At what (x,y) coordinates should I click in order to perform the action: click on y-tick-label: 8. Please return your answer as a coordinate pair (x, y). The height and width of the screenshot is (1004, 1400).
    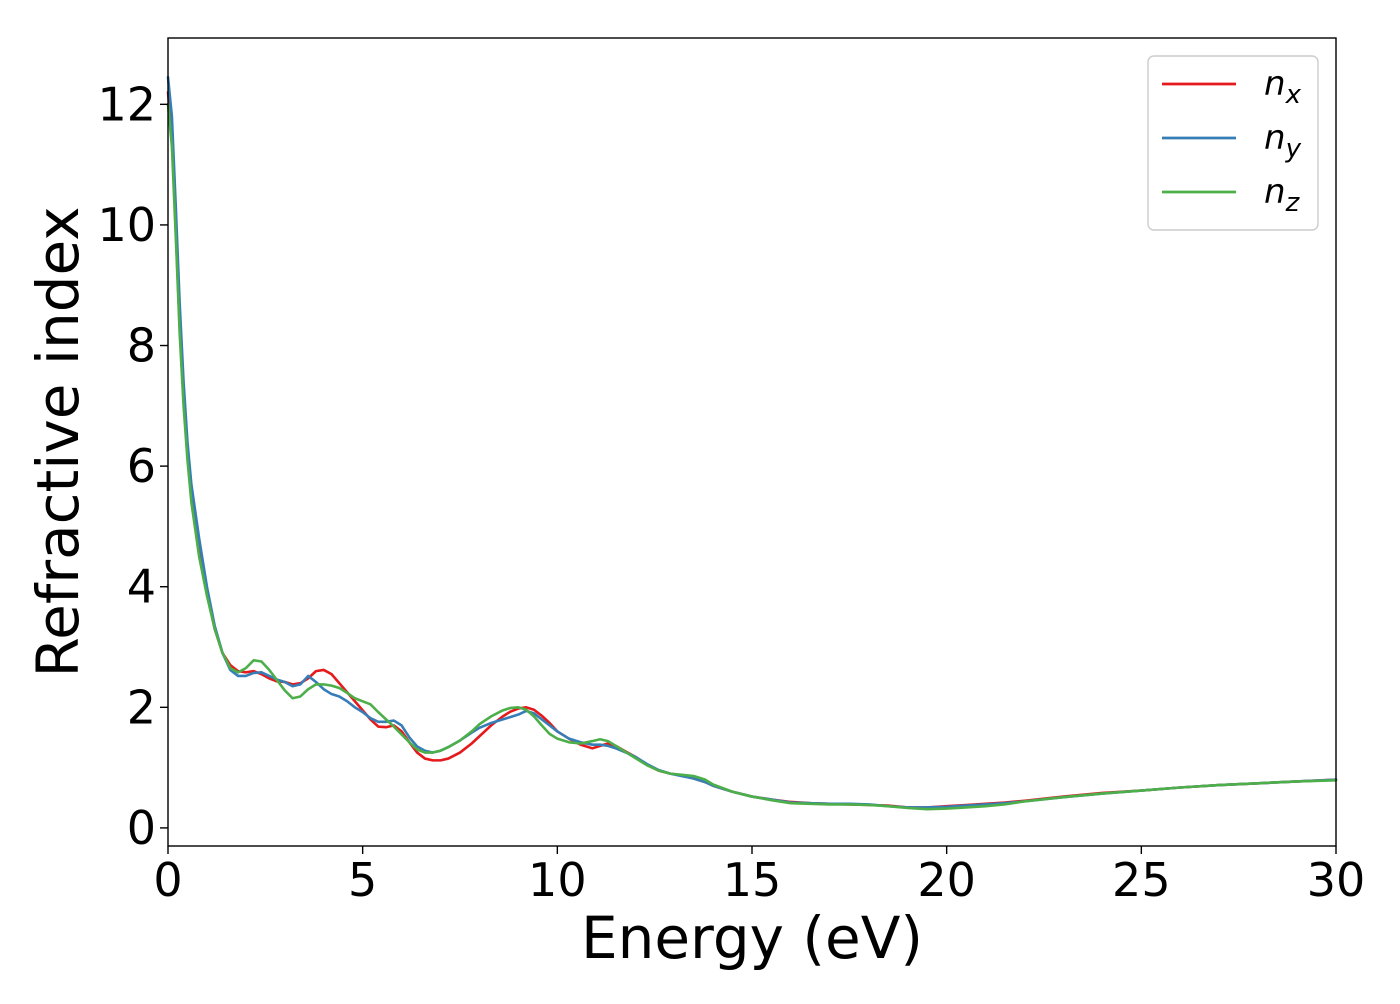
    Looking at the image, I should click on (141, 346).